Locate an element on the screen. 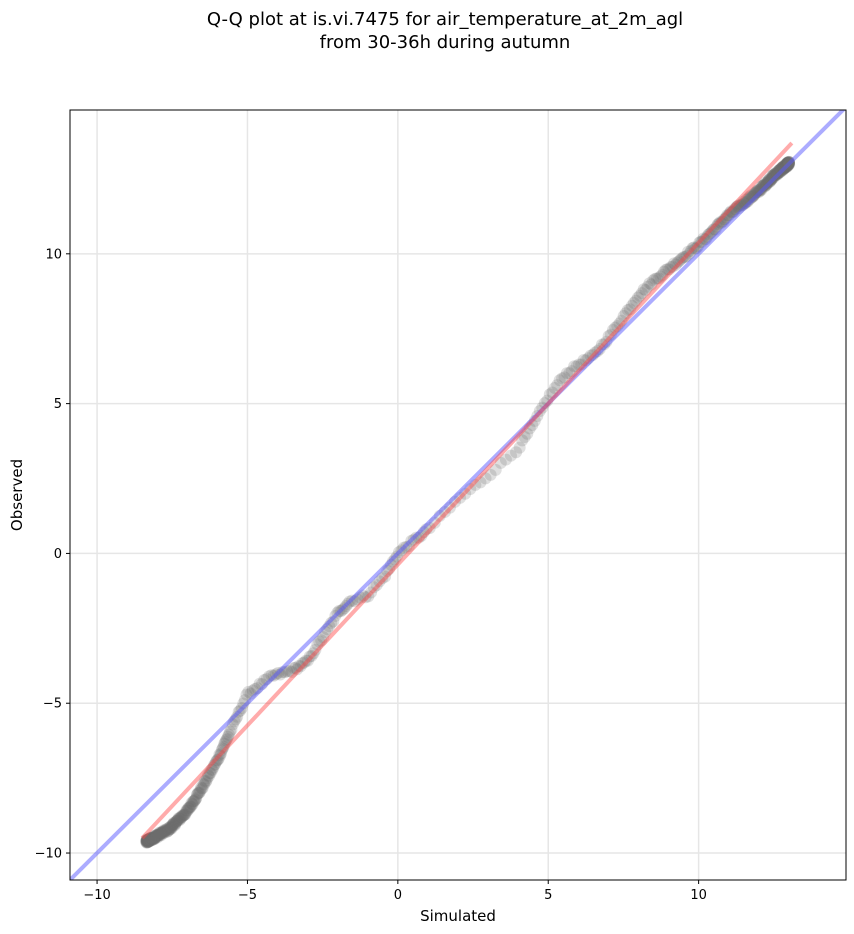 The width and height of the screenshot is (854, 934). x-axis-ticks: −10 −5 0 5 10 is located at coordinates (395, 891).